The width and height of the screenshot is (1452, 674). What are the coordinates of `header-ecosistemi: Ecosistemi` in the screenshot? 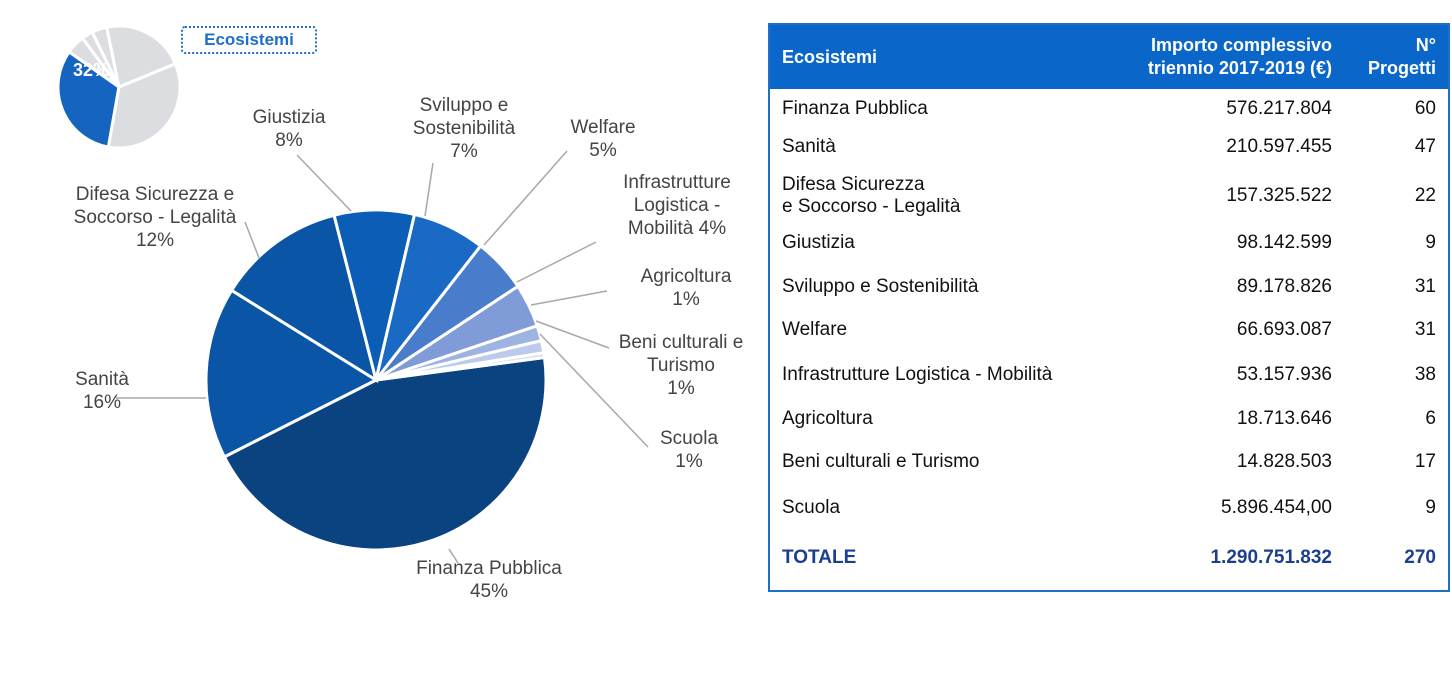 It's located at (830, 56).